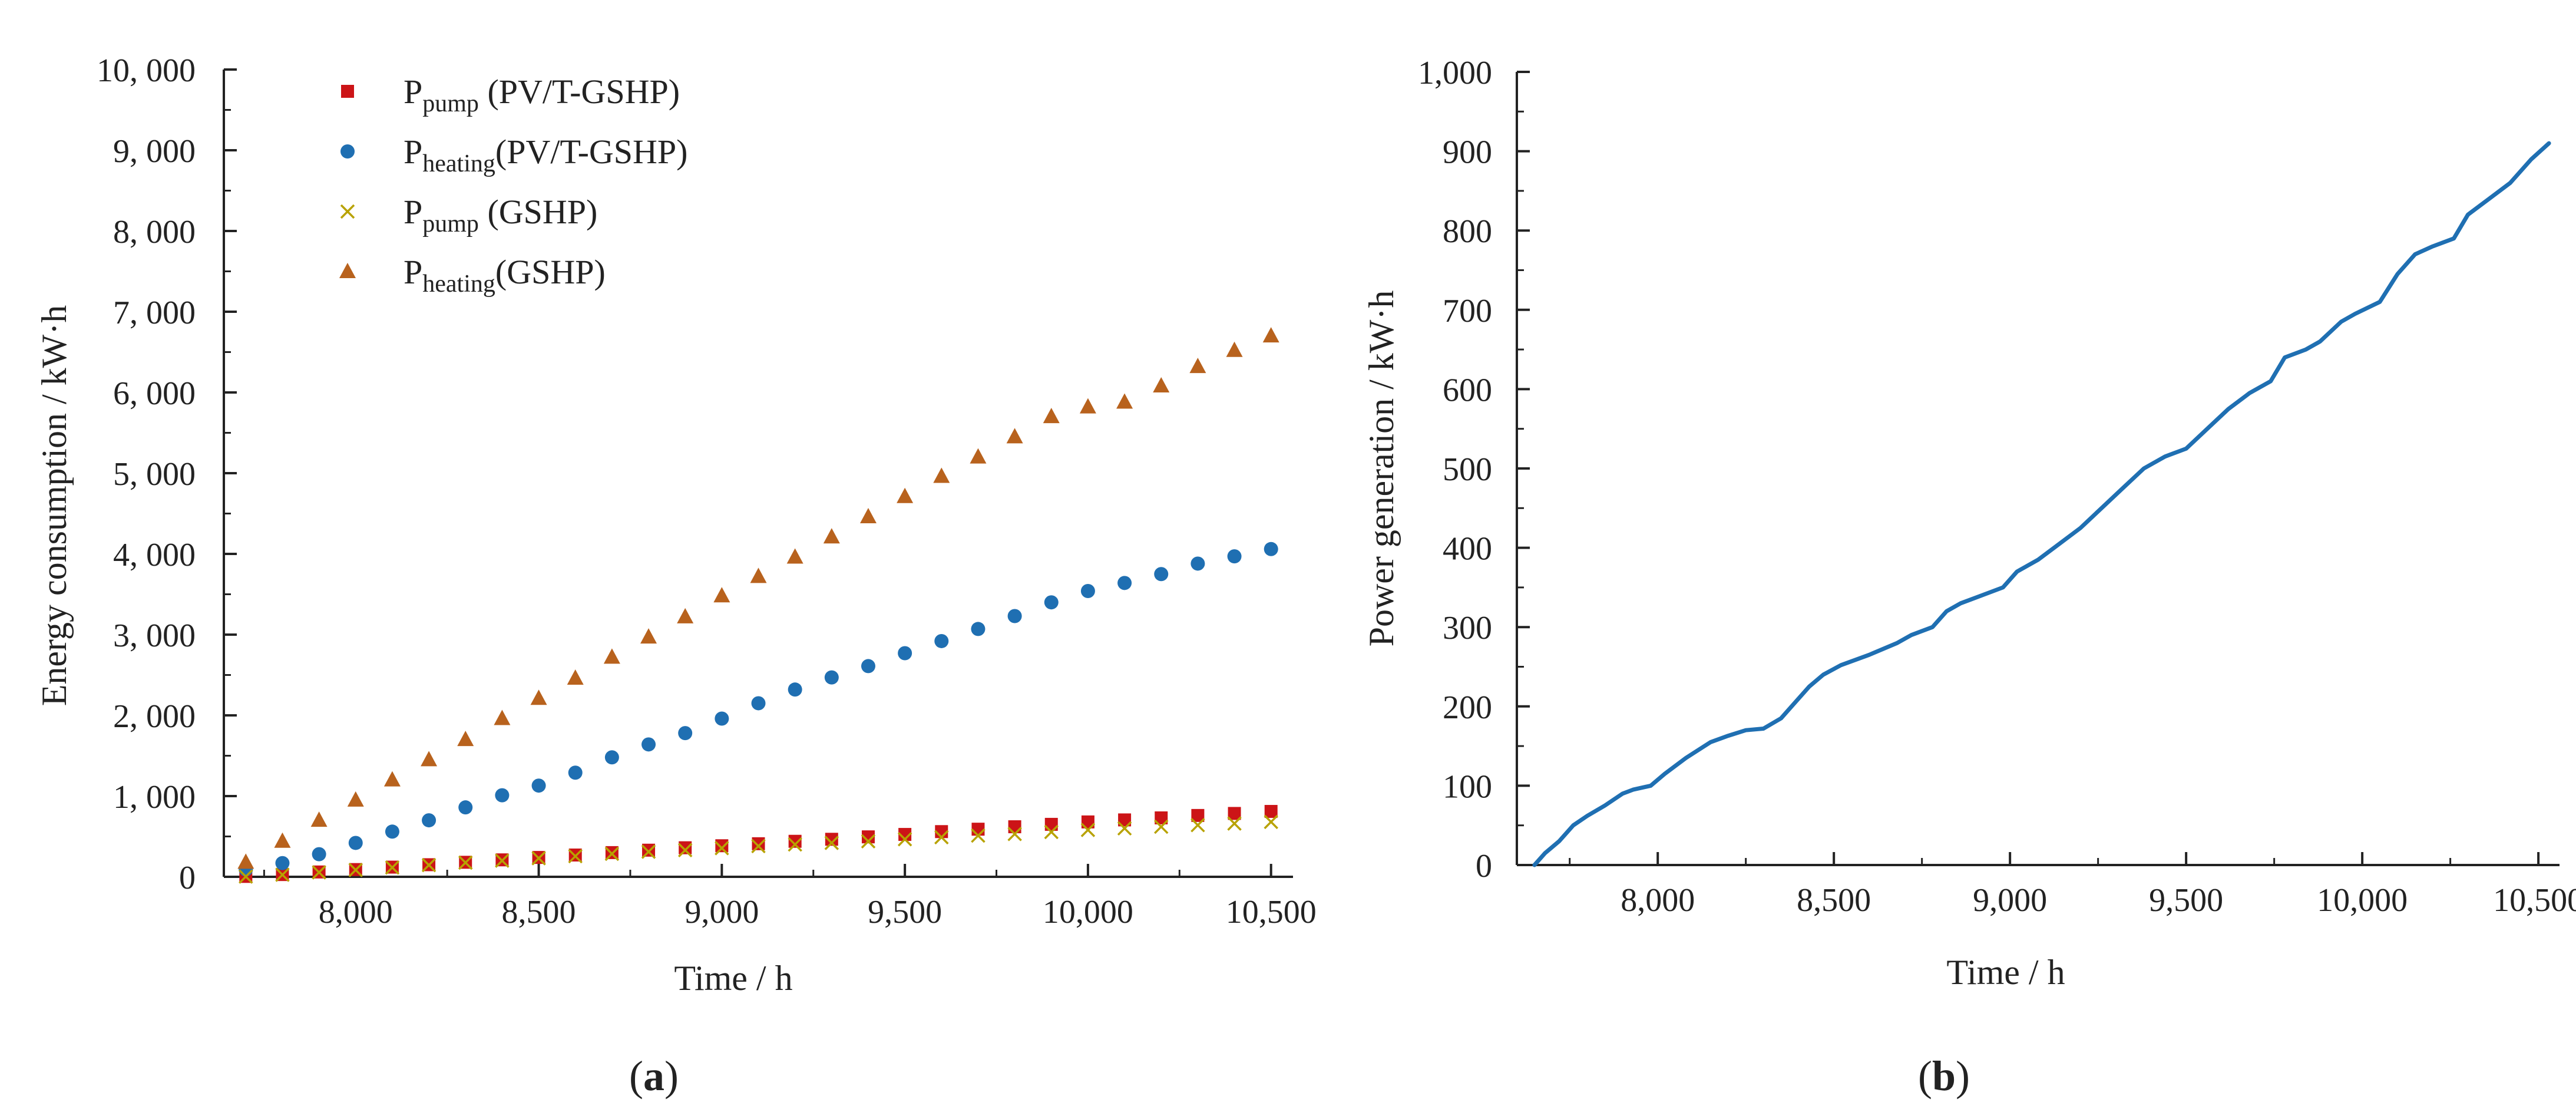 This screenshot has height=1119, width=2576. What do you see at coordinates (721, 912) in the screenshot?
I see `chart-a-x-tick-label: 9,000` at bounding box center [721, 912].